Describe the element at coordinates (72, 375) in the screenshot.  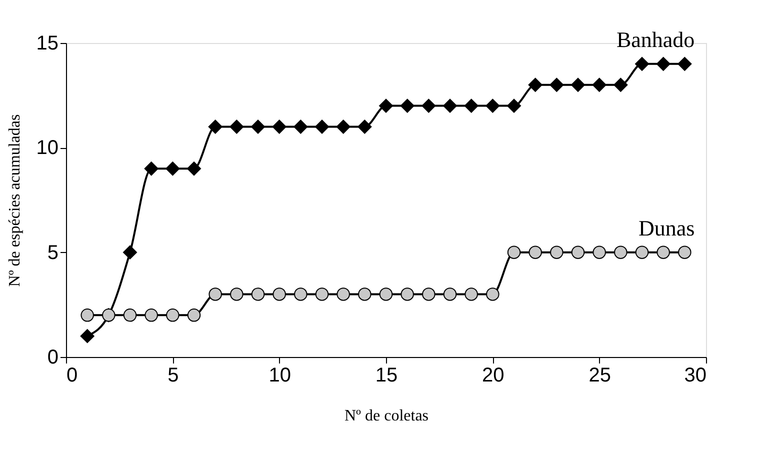
I see `x-tick-label: 0` at that location.